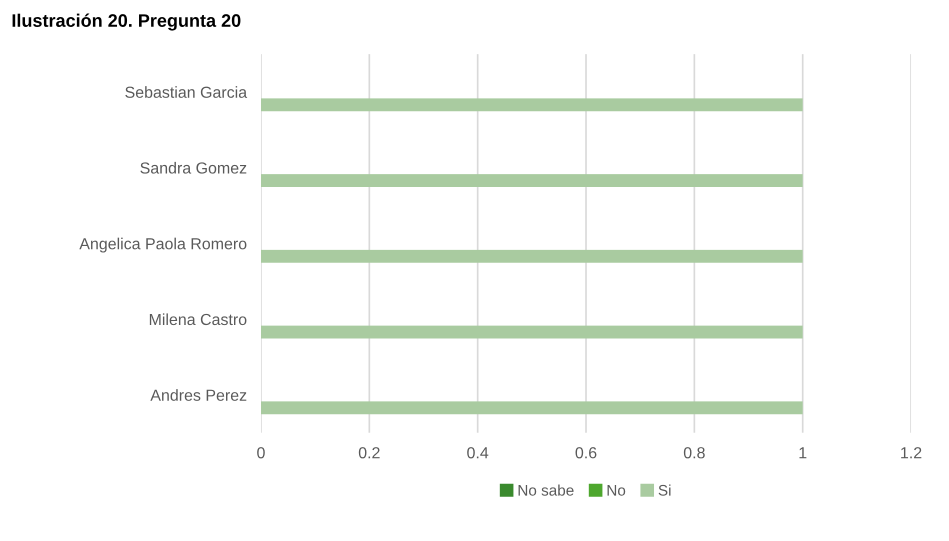 The image size is (949, 541). What do you see at coordinates (193, 168) in the screenshot?
I see `y-tick-label: Sandra Gomez` at bounding box center [193, 168].